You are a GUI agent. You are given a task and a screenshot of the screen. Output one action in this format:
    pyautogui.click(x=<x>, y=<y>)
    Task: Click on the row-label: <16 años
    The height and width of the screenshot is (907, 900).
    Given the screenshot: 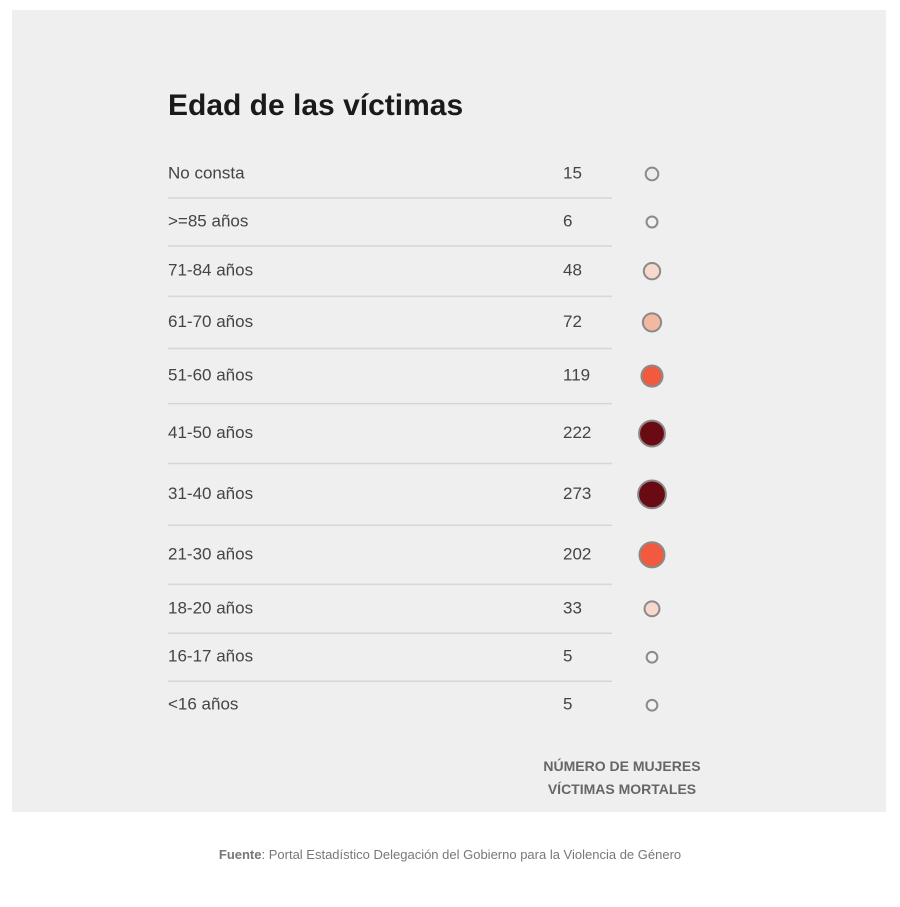 What is the action you would take?
    pyautogui.click(x=203, y=704)
    